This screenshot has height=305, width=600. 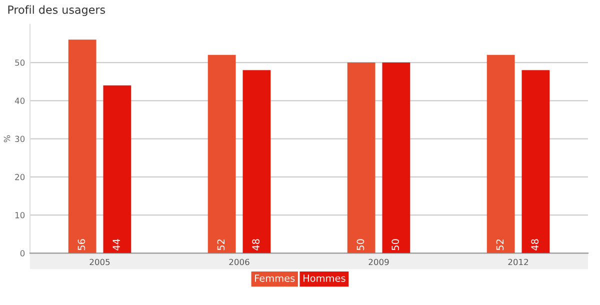 I want to click on y-axis-title: %, so click(x=7, y=138).